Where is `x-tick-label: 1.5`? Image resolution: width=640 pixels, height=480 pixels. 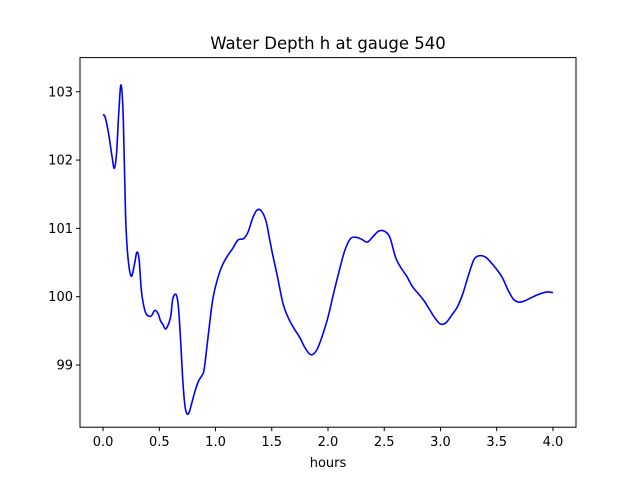 x-tick-label: 1.5 is located at coordinates (271, 442).